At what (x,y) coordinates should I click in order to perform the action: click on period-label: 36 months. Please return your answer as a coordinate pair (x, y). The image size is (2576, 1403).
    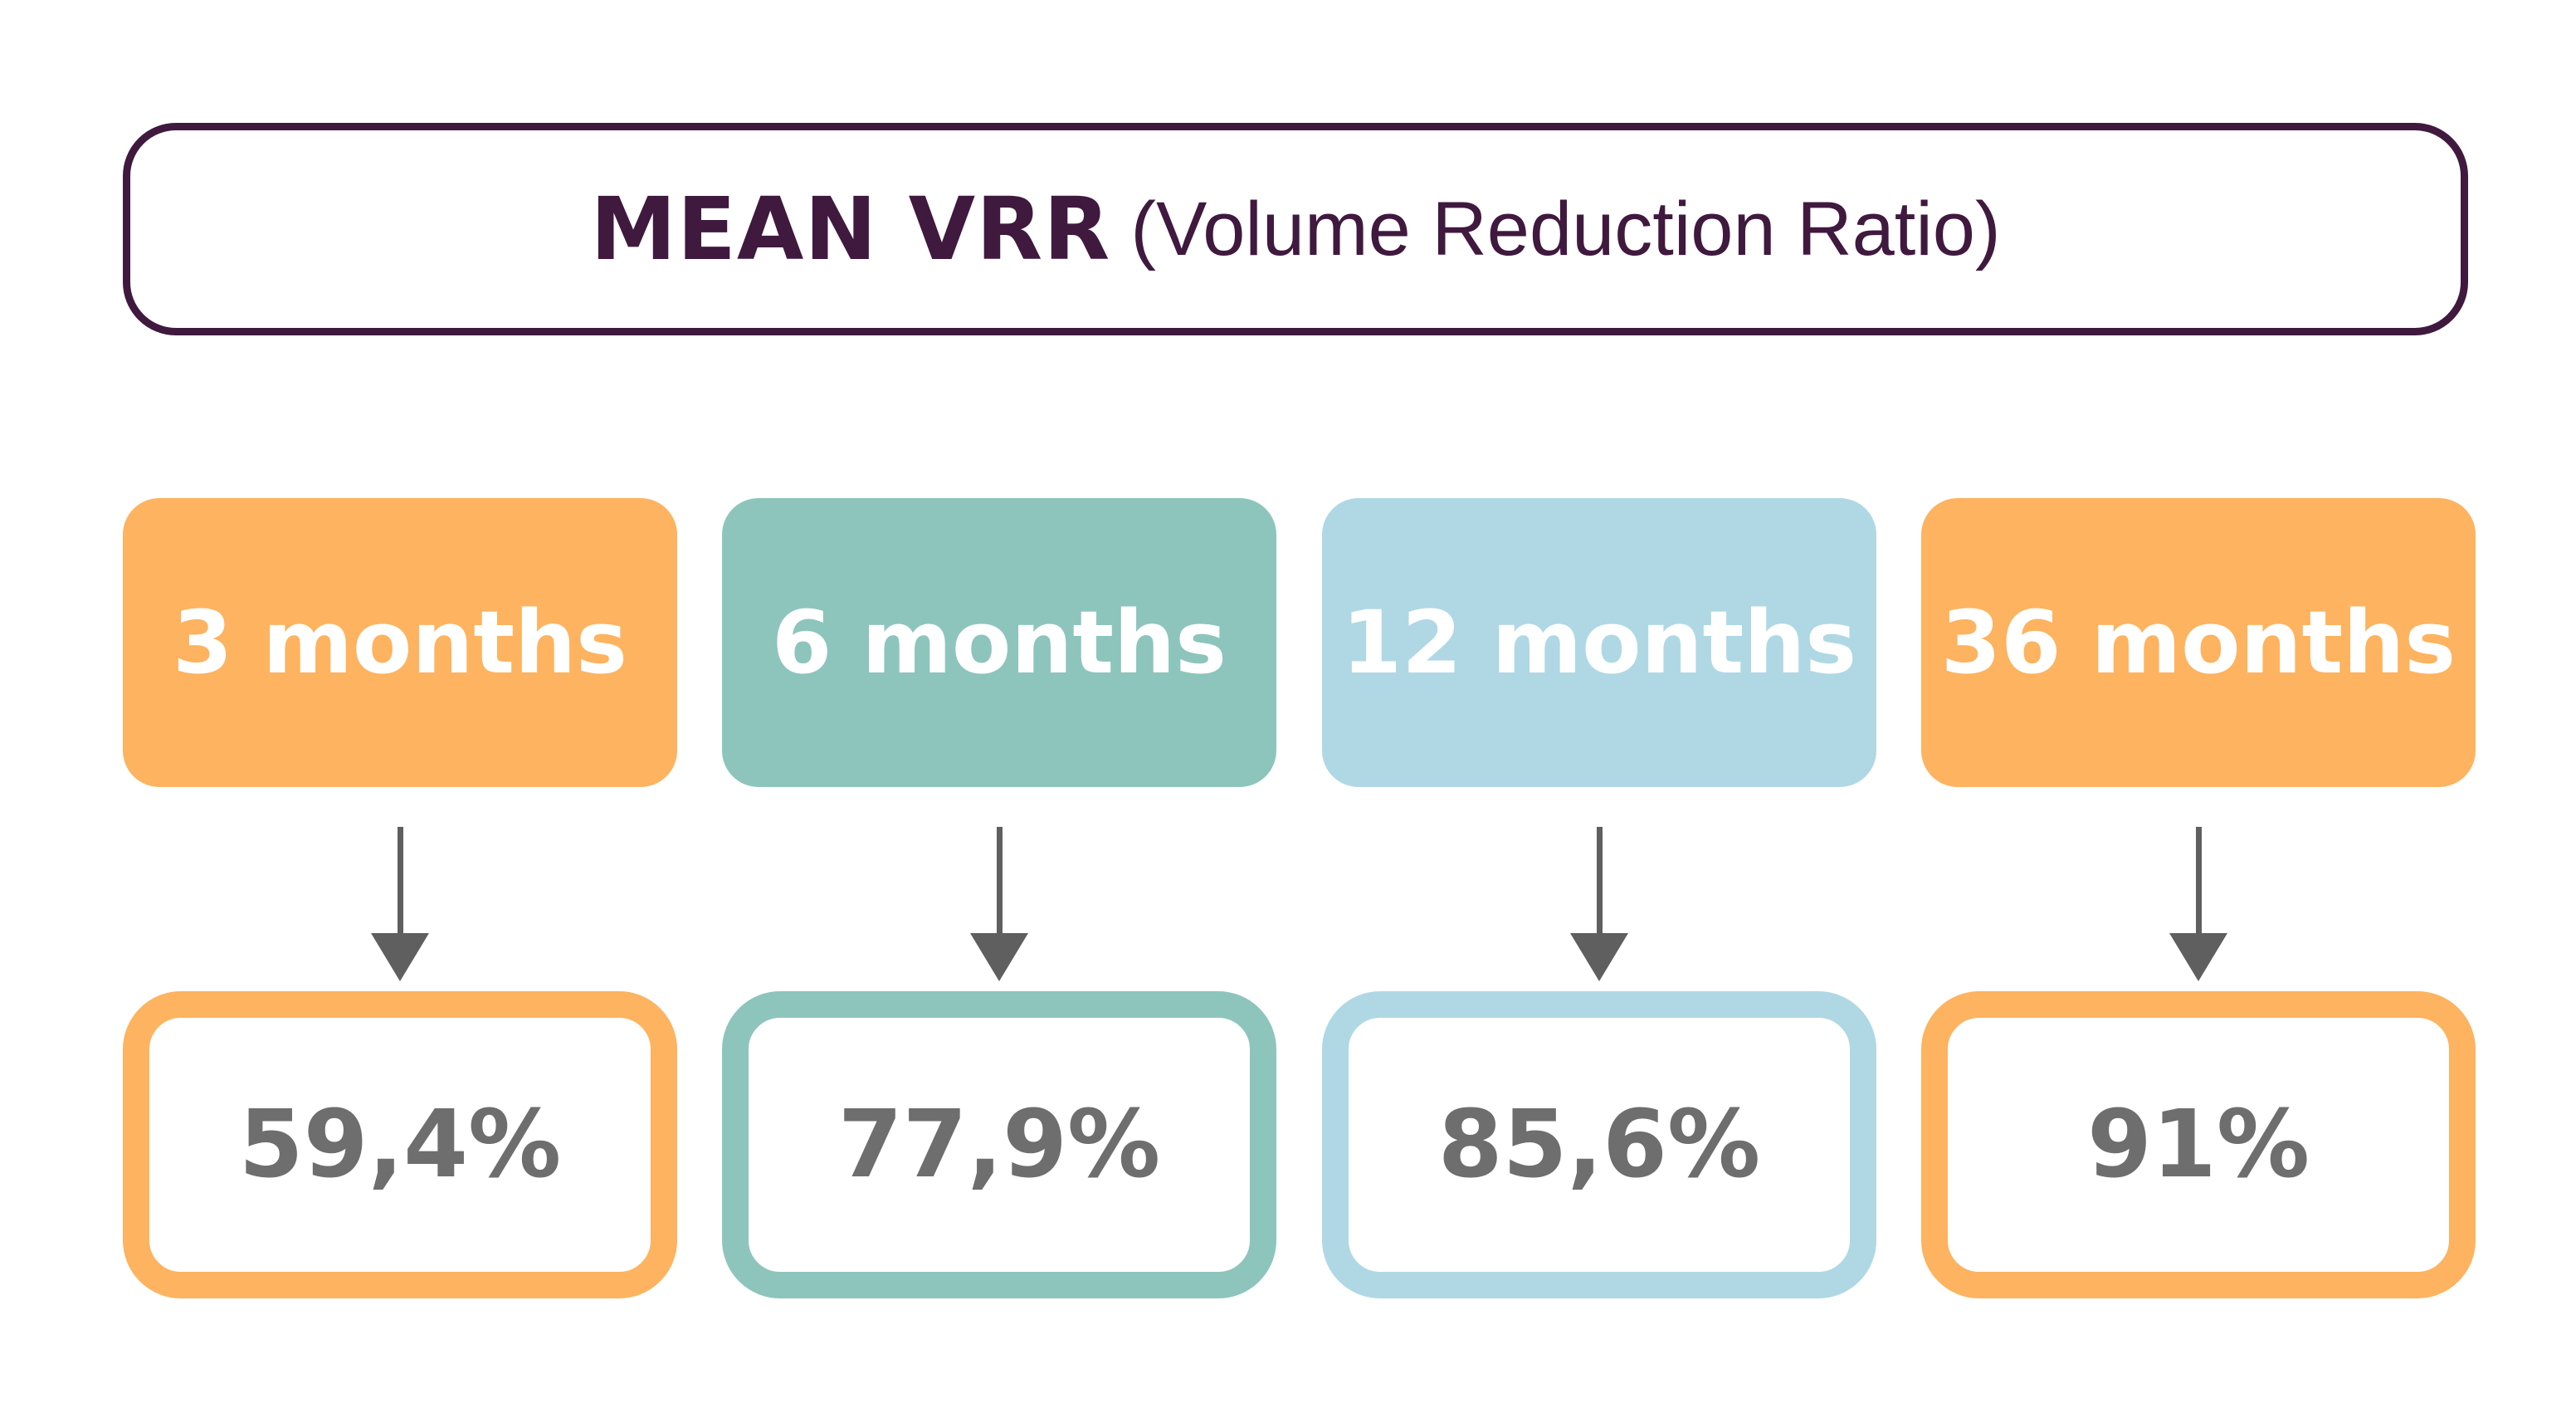
    Looking at the image, I should click on (2198, 642).